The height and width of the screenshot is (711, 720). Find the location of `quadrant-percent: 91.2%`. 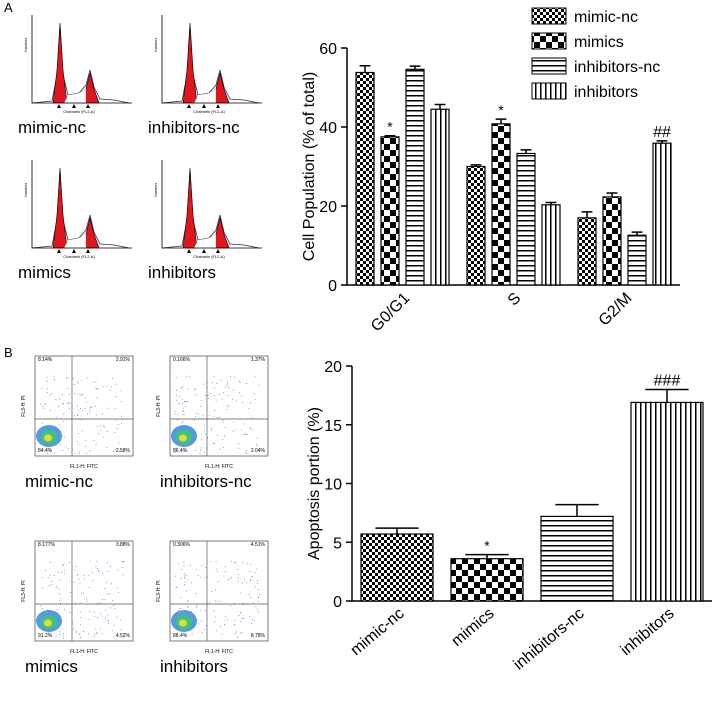

quadrant-percent: 91.2% is located at coordinates (45, 636).